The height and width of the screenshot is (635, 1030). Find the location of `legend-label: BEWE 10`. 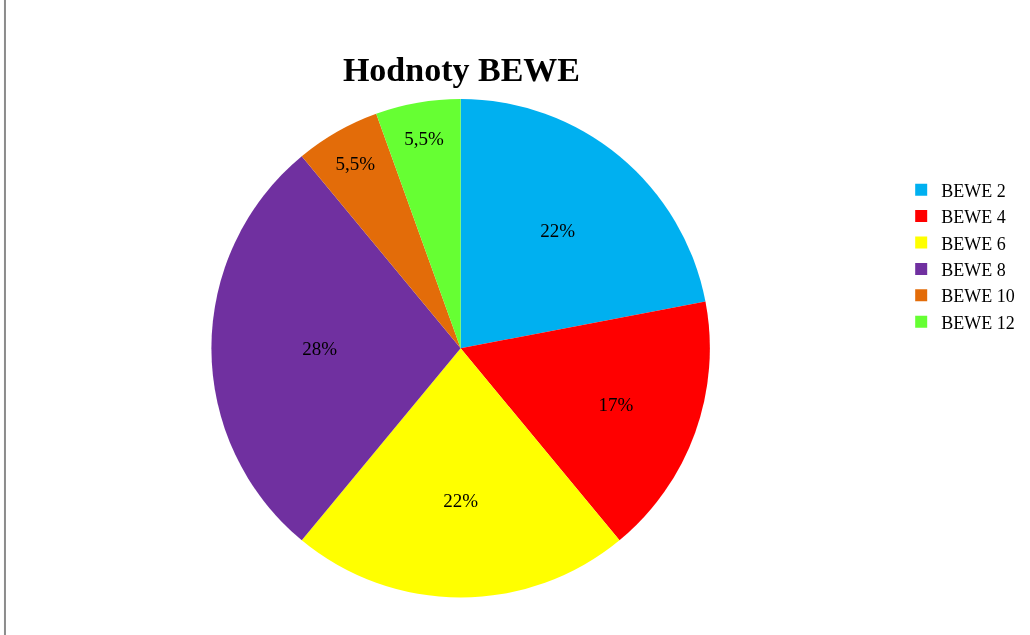

legend-label: BEWE 10 is located at coordinates (978, 296).